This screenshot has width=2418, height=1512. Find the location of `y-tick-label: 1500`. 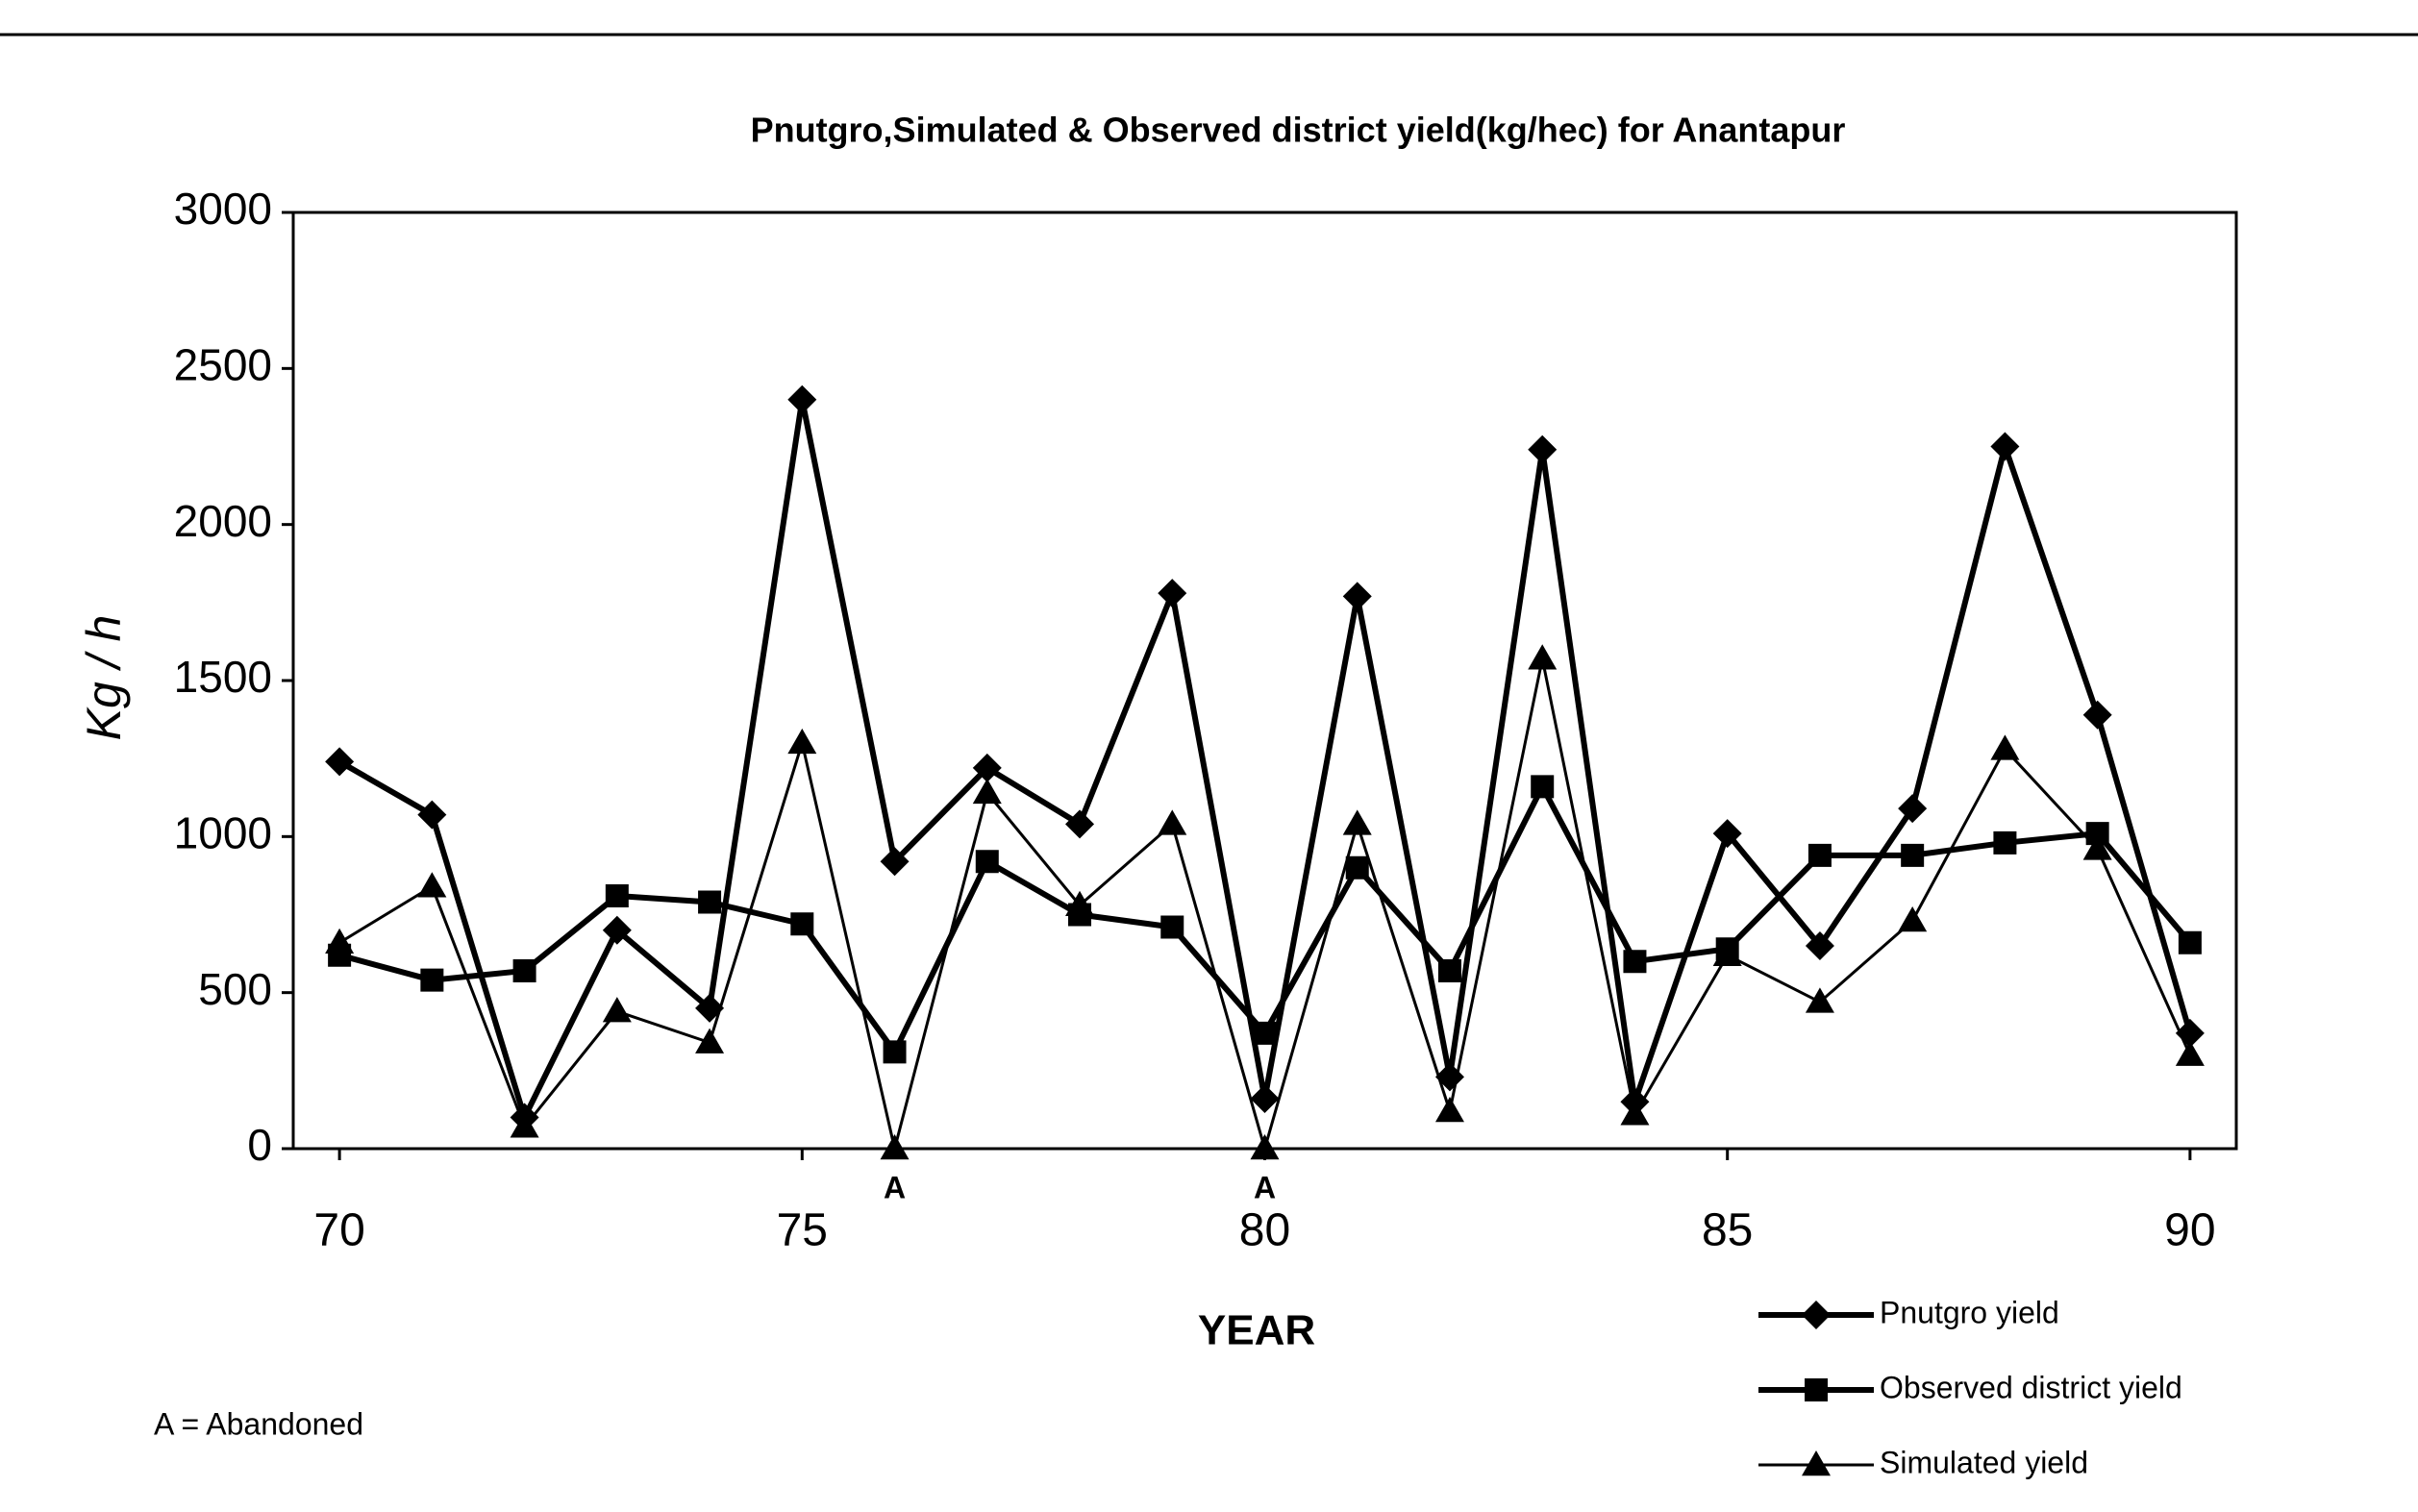

y-tick-label: 1500 is located at coordinates (223, 677).